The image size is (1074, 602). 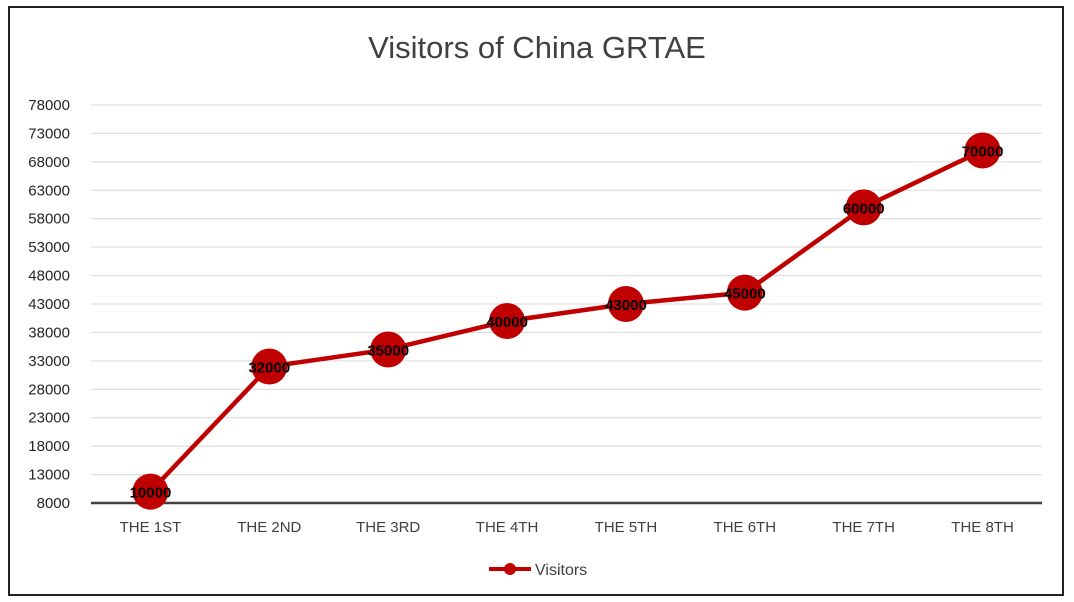 What do you see at coordinates (151, 527) in the screenshot?
I see `x-tick-label: THE 1ST` at bounding box center [151, 527].